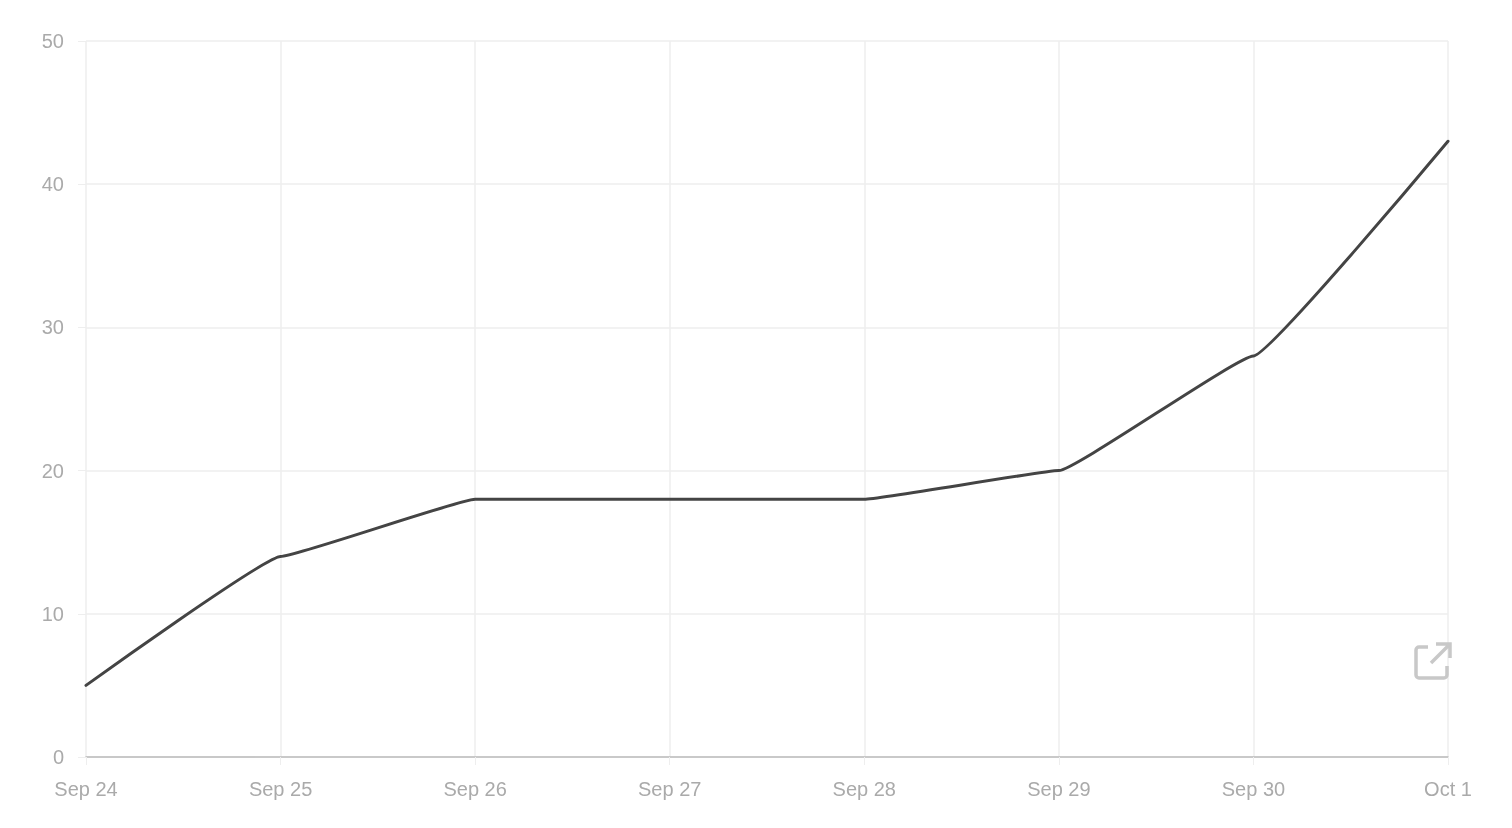  I want to click on x-tick-label: Sep 26, so click(475, 789).